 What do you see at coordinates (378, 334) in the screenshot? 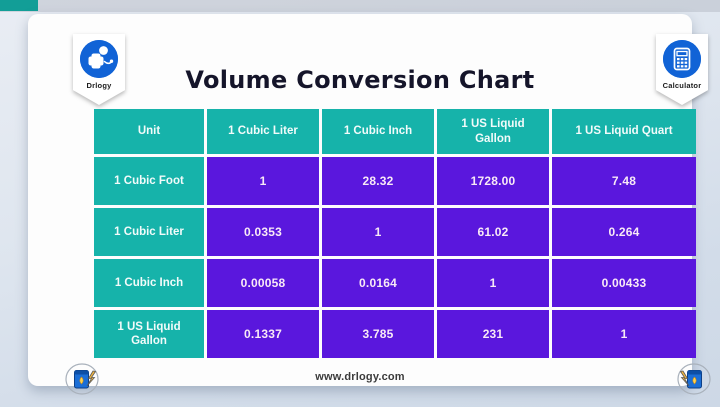
I see `table-cell: 3.785` at bounding box center [378, 334].